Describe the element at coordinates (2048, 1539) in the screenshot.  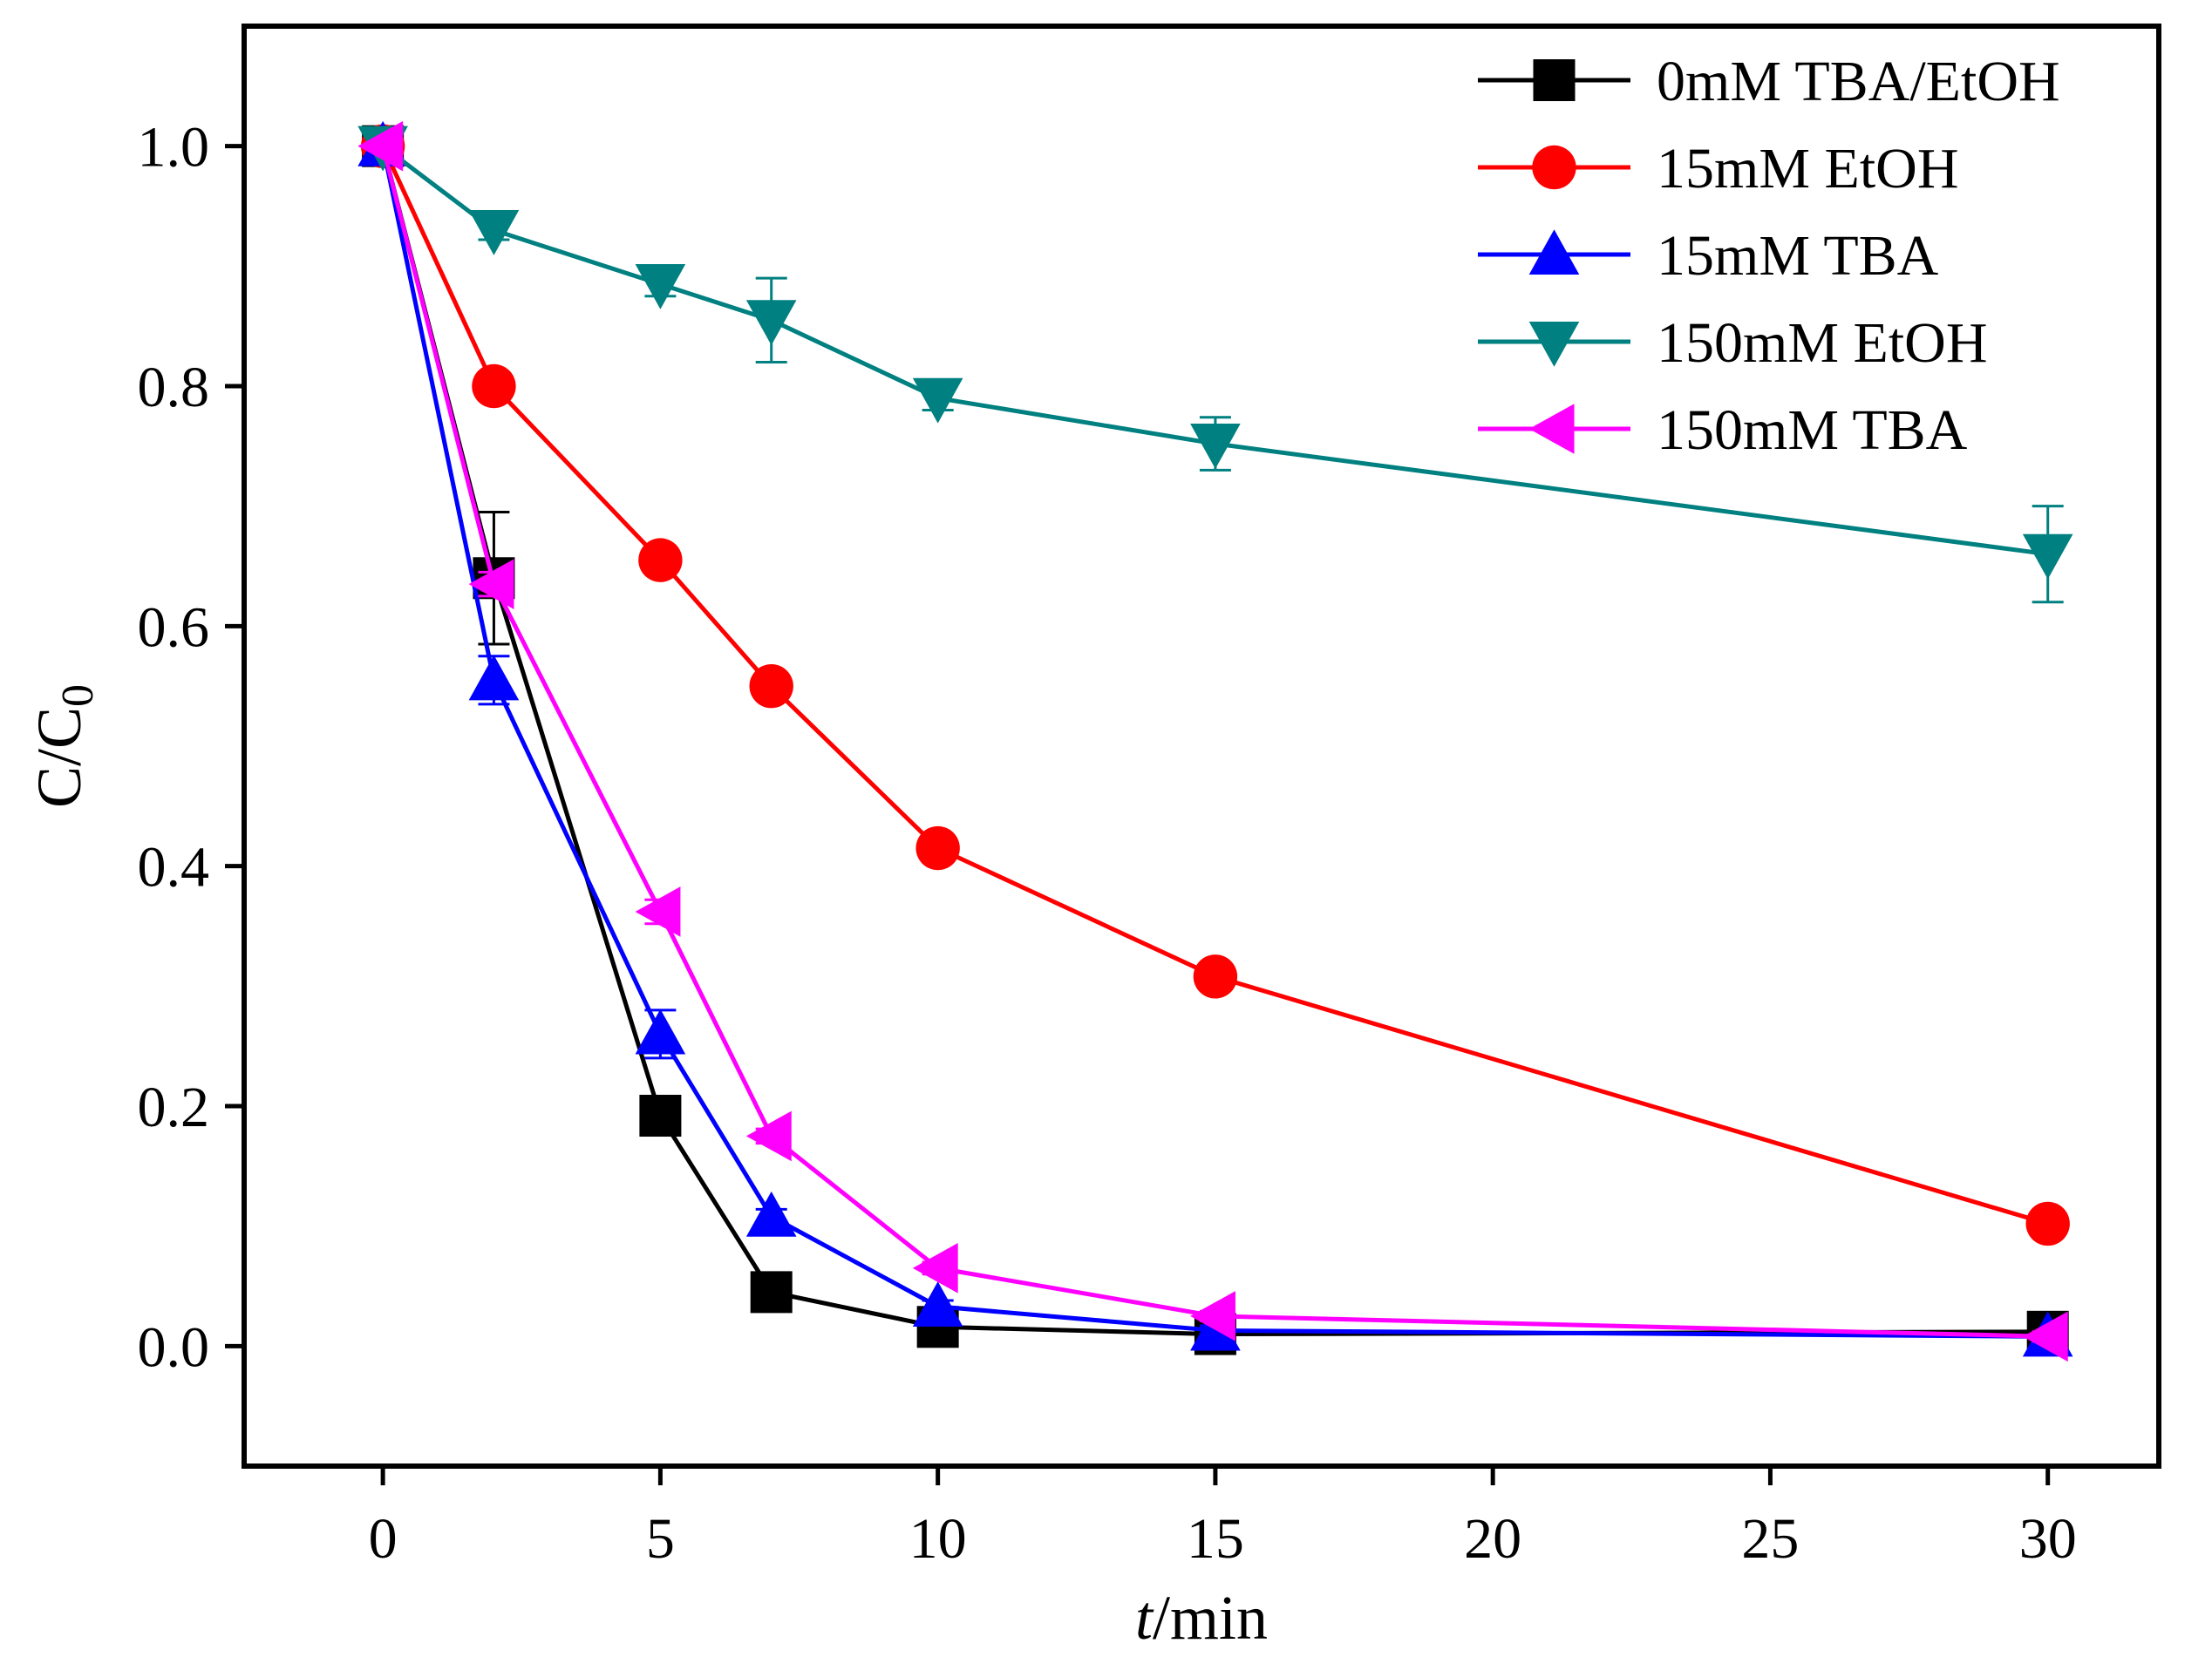
I see `x-tick-label: 30` at that location.